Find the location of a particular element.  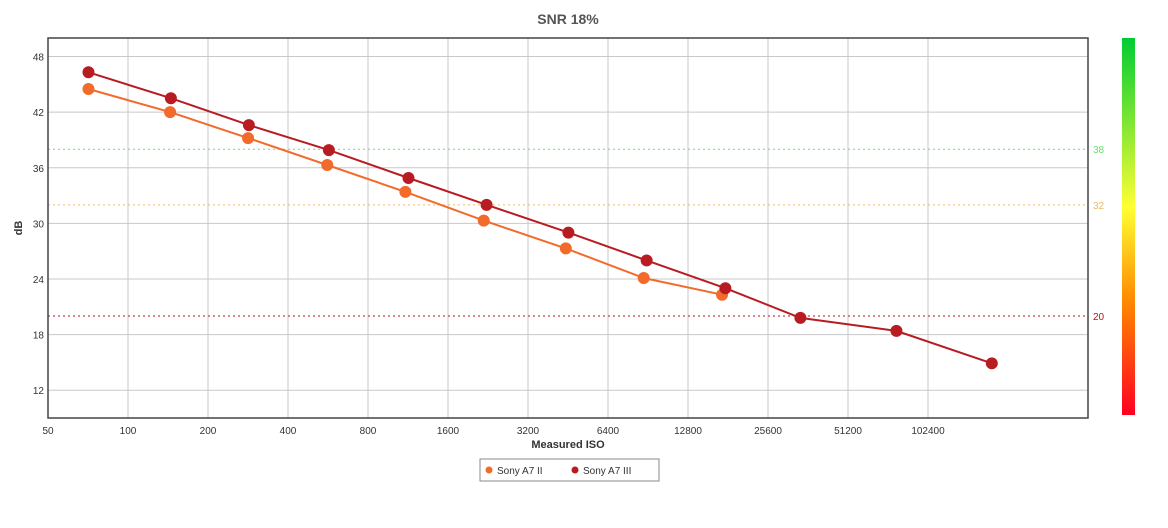

reference-line-label: 20 is located at coordinates (1099, 317).